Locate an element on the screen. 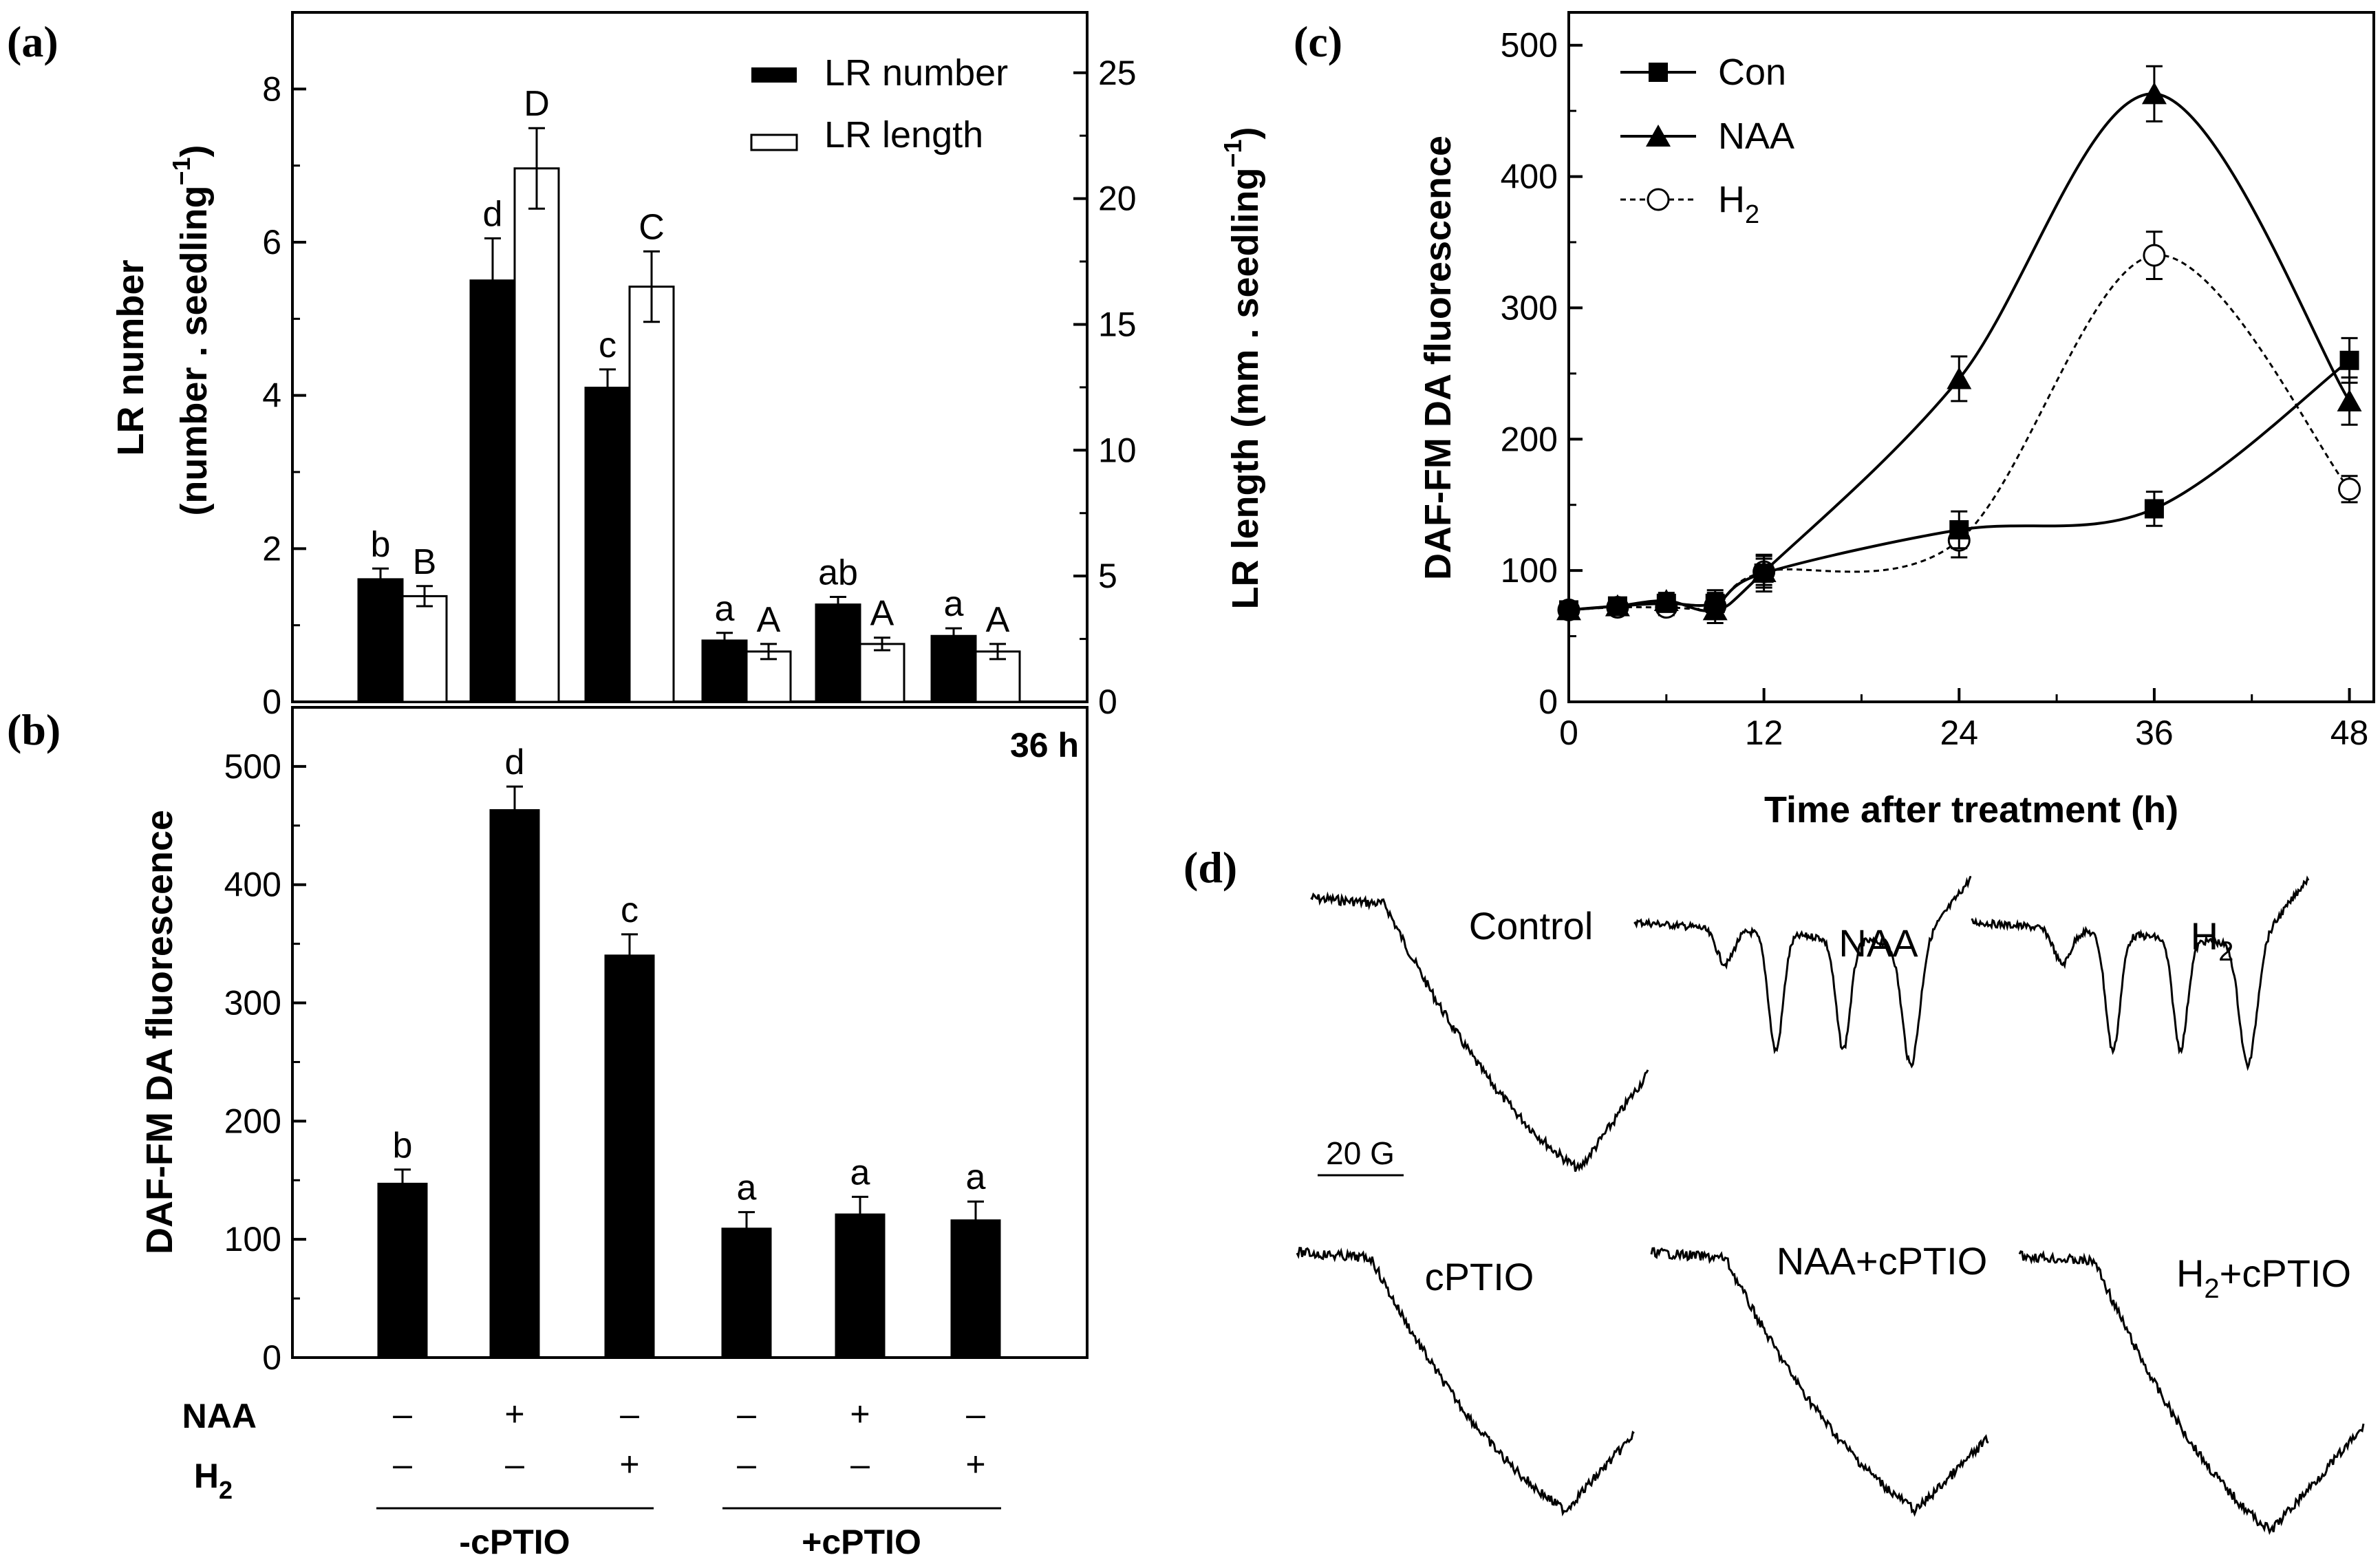  x-tick-label: 24 is located at coordinates (1959, 733).